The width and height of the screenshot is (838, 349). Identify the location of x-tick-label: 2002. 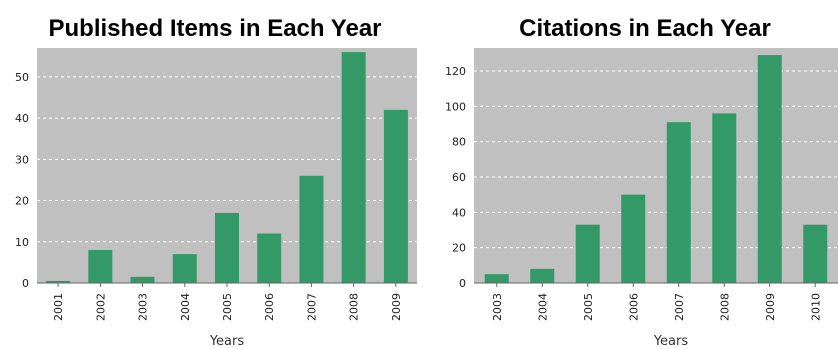
(100, 307).